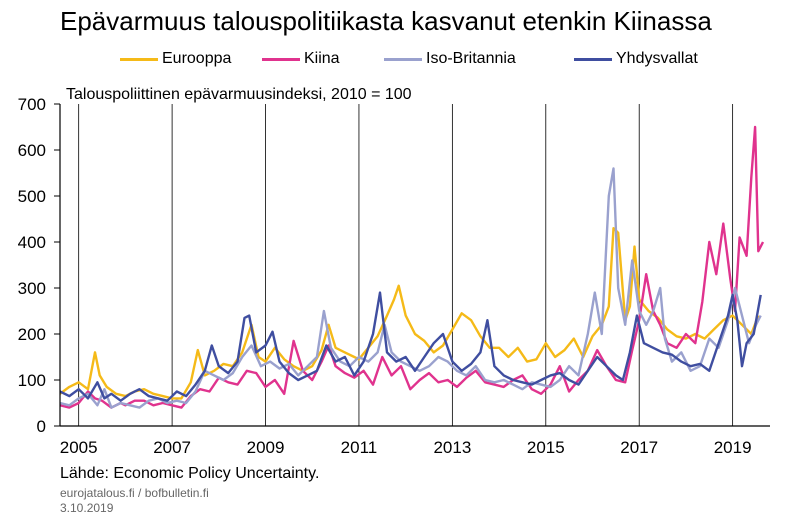  Describe the element at coordinates (403, 59) in the screenshot. I see `legend-swatch-iso-britannia` at that location.